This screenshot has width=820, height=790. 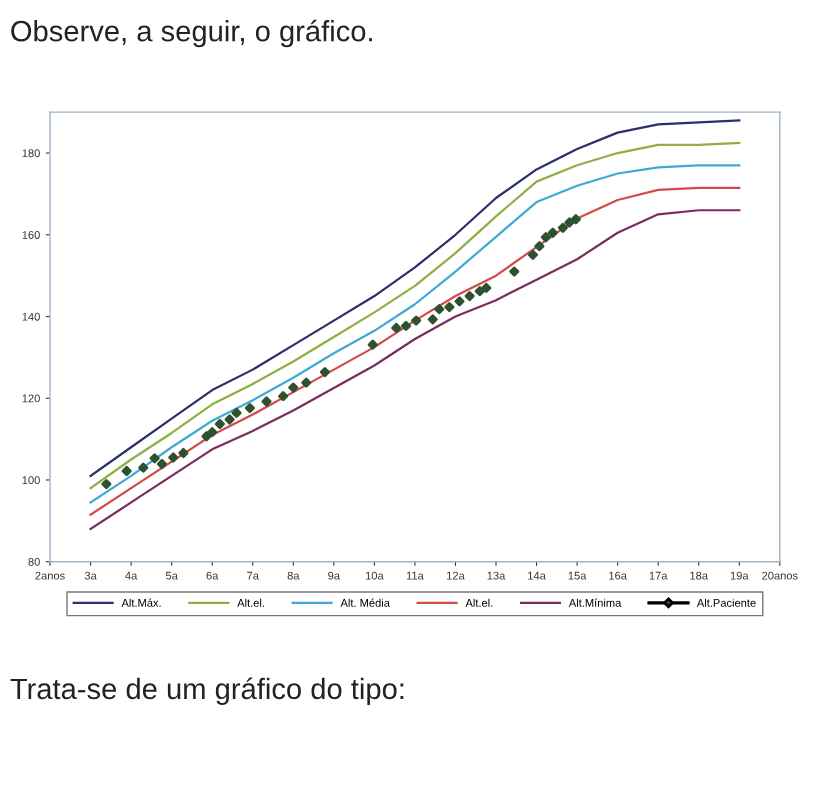 What do you see at coordinates (191, 33) in the screenshot?
I see `chart-title: Observe, a seguir, o gráfico.` at bounding box center [191, 33].